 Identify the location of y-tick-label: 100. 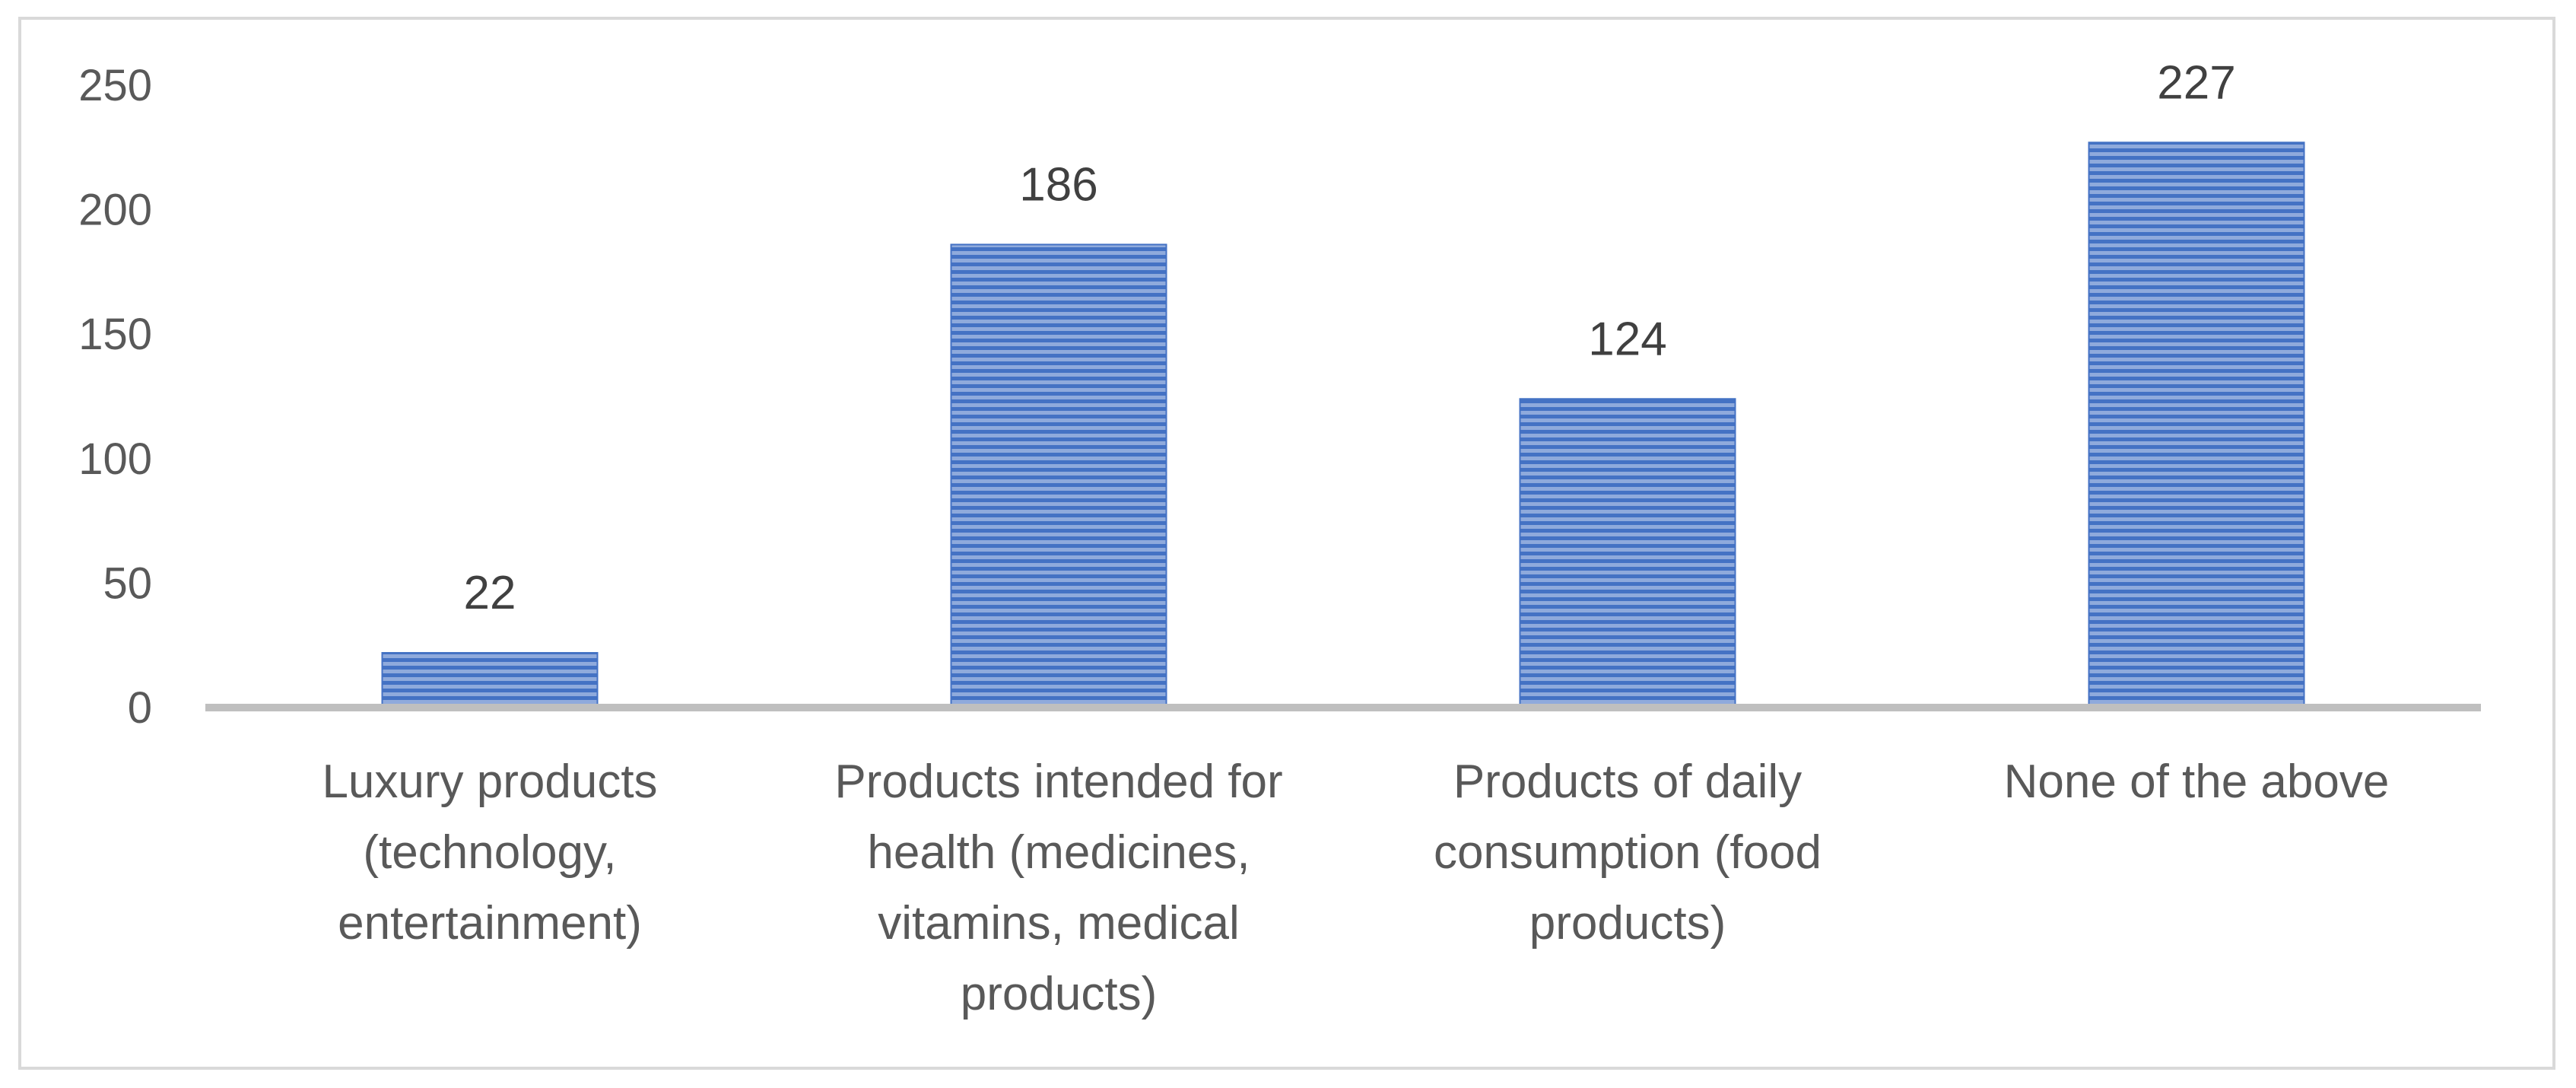
(115, 459).